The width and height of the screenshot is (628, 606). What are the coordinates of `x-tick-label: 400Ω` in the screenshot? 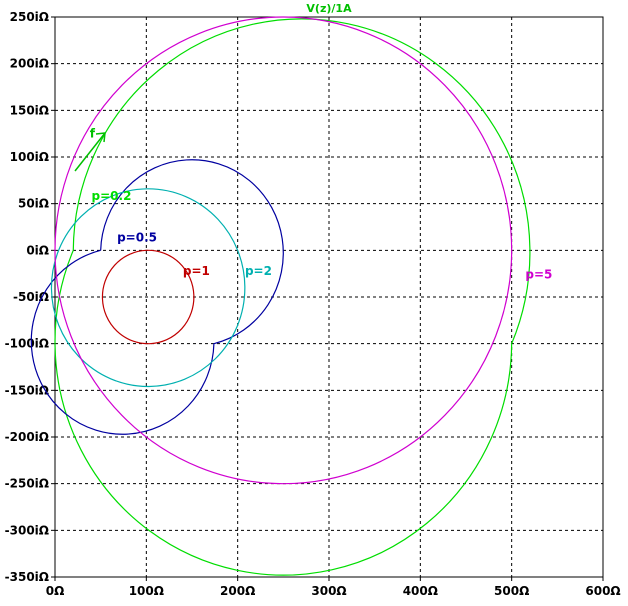 It's located at (420, 591).